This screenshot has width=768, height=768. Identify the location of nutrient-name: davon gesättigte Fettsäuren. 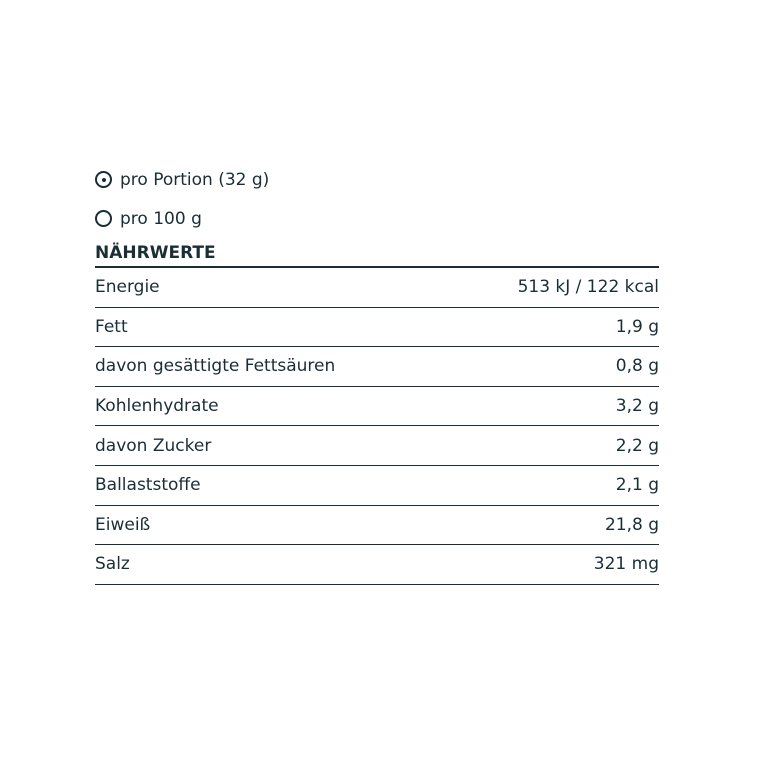
(215, 366).